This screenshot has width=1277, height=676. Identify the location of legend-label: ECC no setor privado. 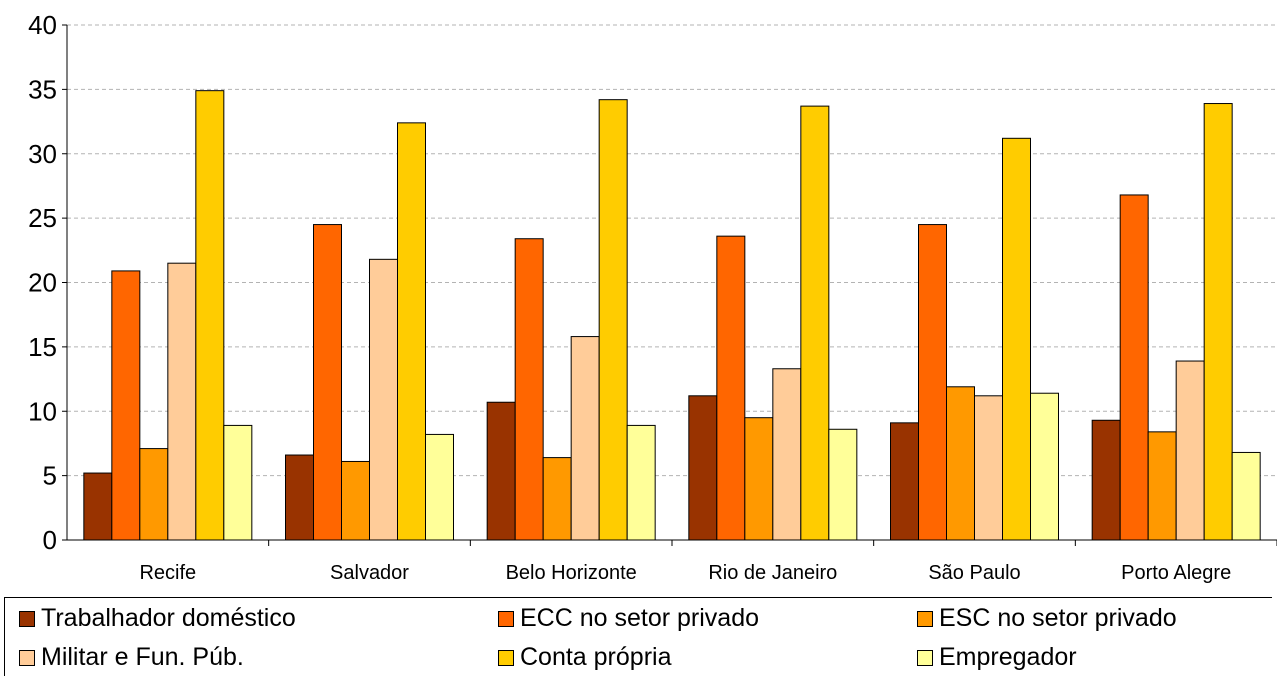
(640, 618).